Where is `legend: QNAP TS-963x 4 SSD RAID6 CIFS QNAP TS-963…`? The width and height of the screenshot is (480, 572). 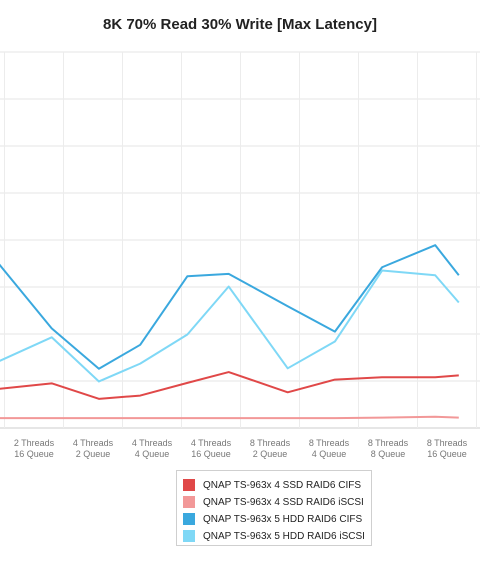 legend: QNAP TS-963x 4 SSD RAID6 CIFS QNAP TS-963… is located at coordinates (274, 508).